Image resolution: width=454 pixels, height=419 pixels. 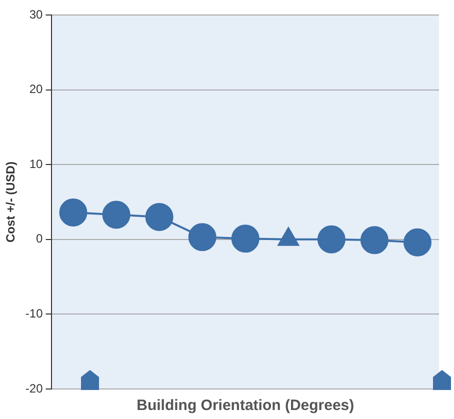 I want to click on y-tick-label: 20, so click(x=36, y=89).